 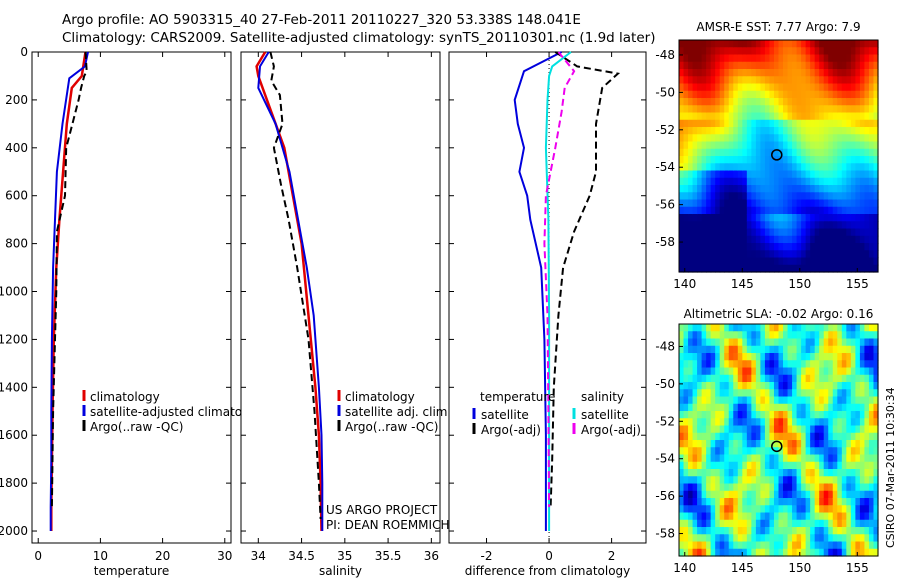 I want to click on sst_map-ytick-label: -58, so click(x=665, y=242).